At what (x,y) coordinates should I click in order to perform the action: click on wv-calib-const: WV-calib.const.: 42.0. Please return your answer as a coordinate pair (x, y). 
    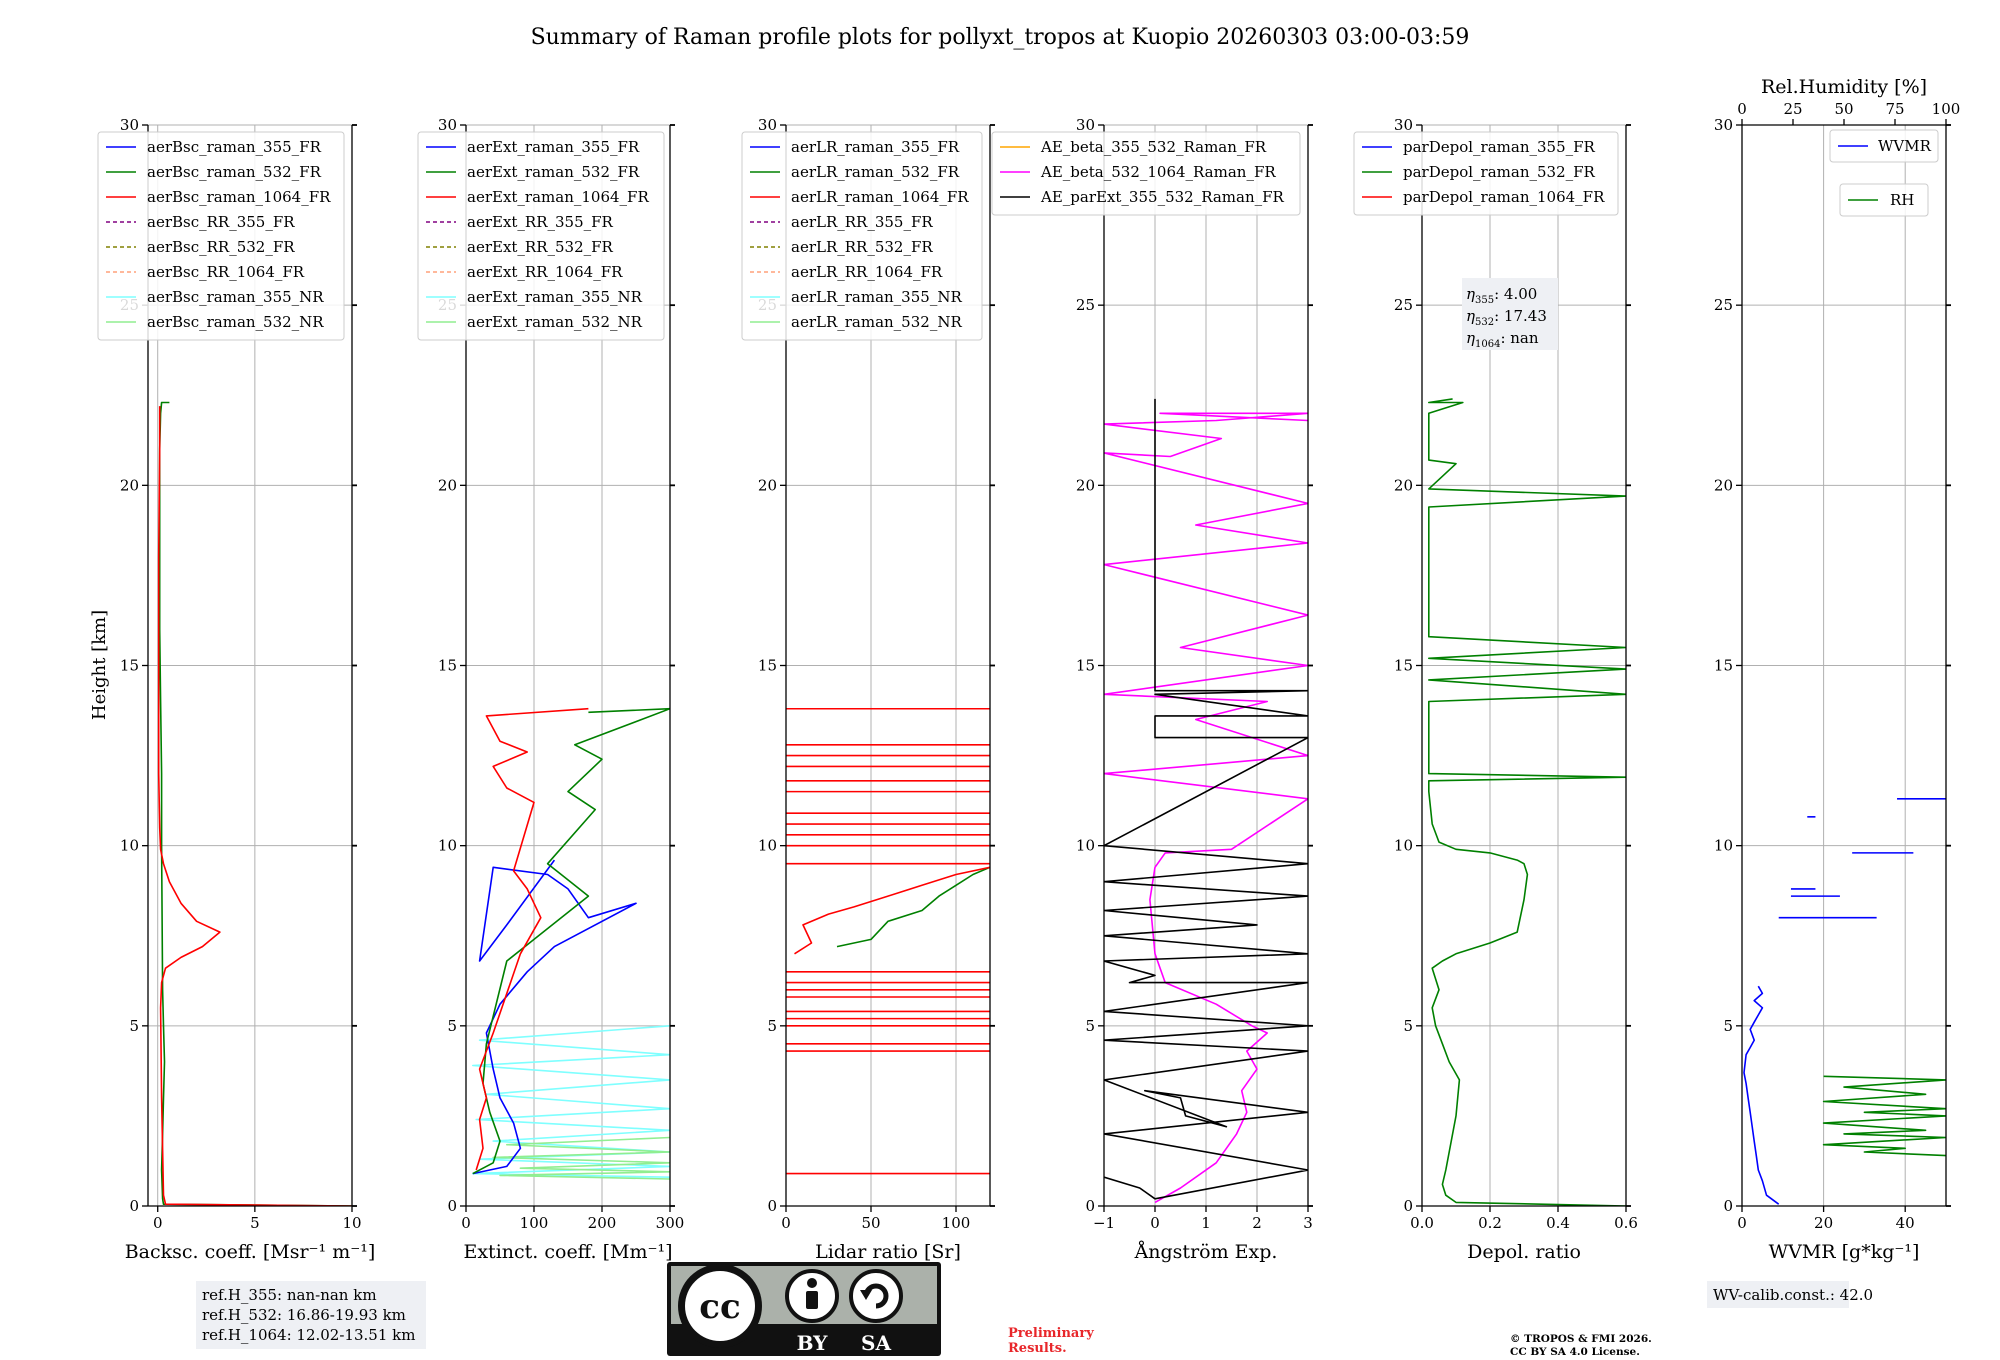
    Looking at the image, I should click on (1793, 1295).